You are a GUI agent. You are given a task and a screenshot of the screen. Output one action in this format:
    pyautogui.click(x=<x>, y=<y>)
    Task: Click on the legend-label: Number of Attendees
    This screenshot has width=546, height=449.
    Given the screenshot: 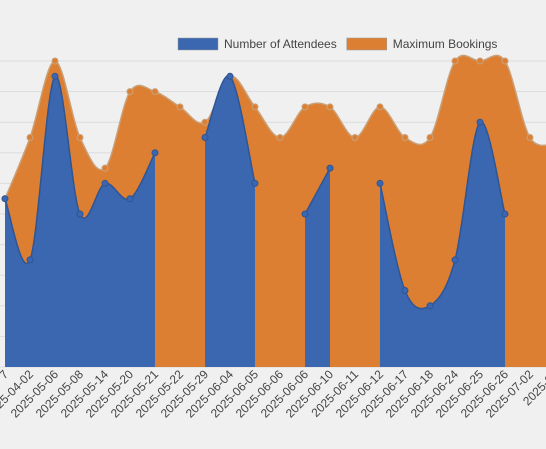 What is the action you would take?
    pyautogui.click(x=280, y=44)
    